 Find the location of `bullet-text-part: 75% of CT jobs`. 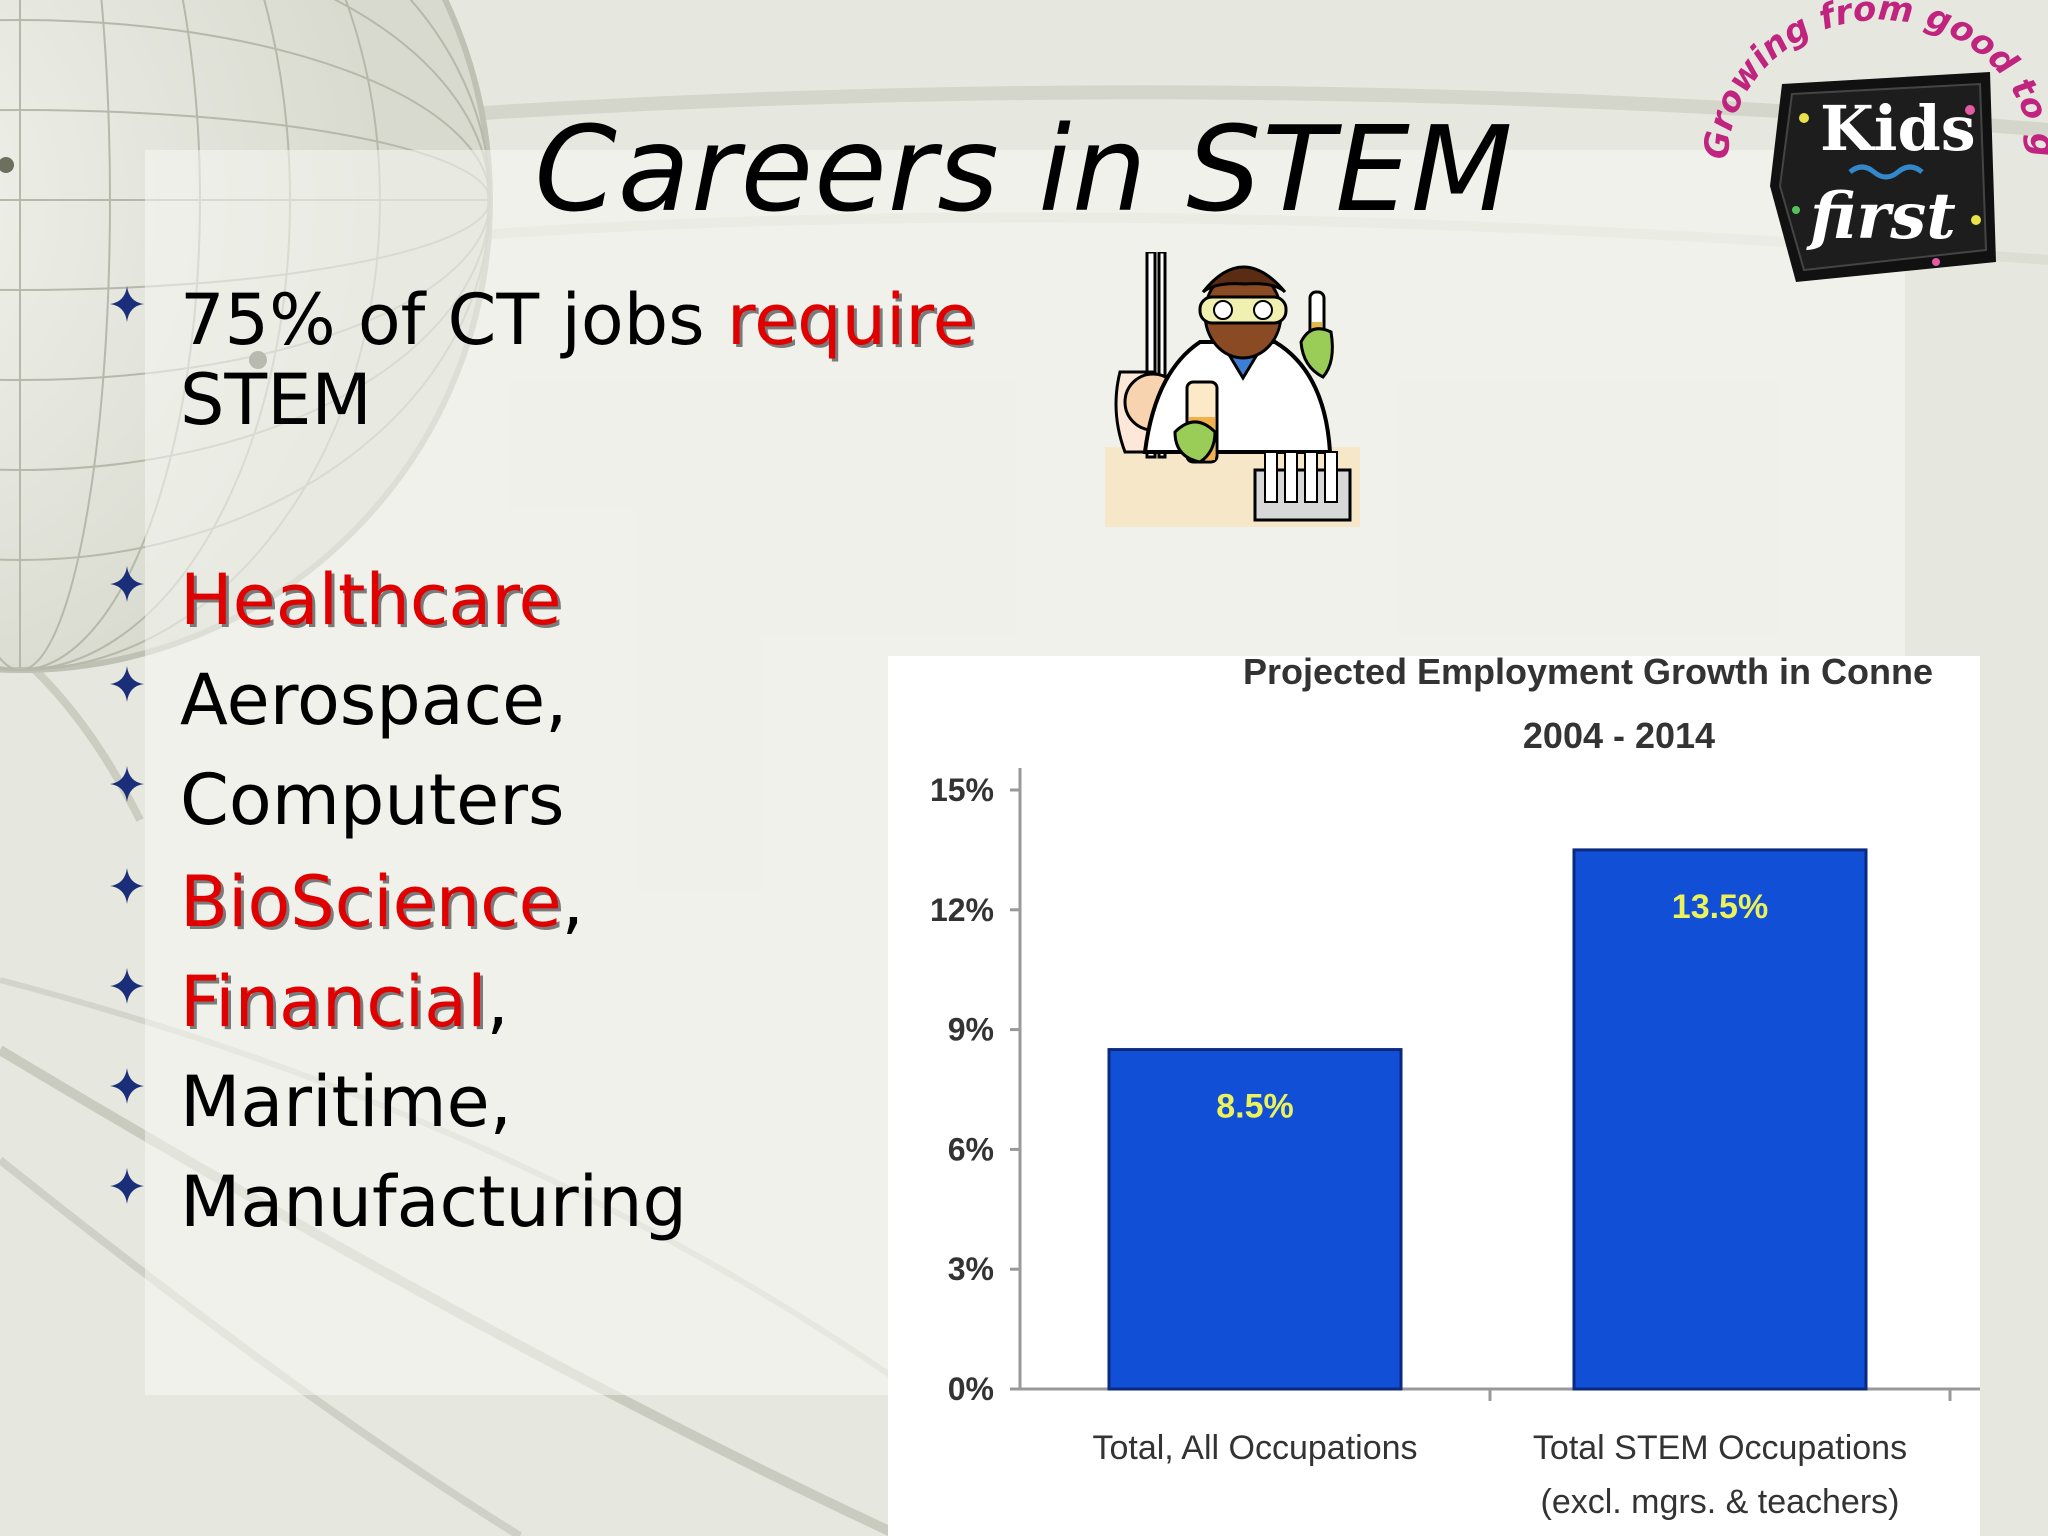

bullet-text-part: 75% of CT jobs is located at coordinates (453, 320).